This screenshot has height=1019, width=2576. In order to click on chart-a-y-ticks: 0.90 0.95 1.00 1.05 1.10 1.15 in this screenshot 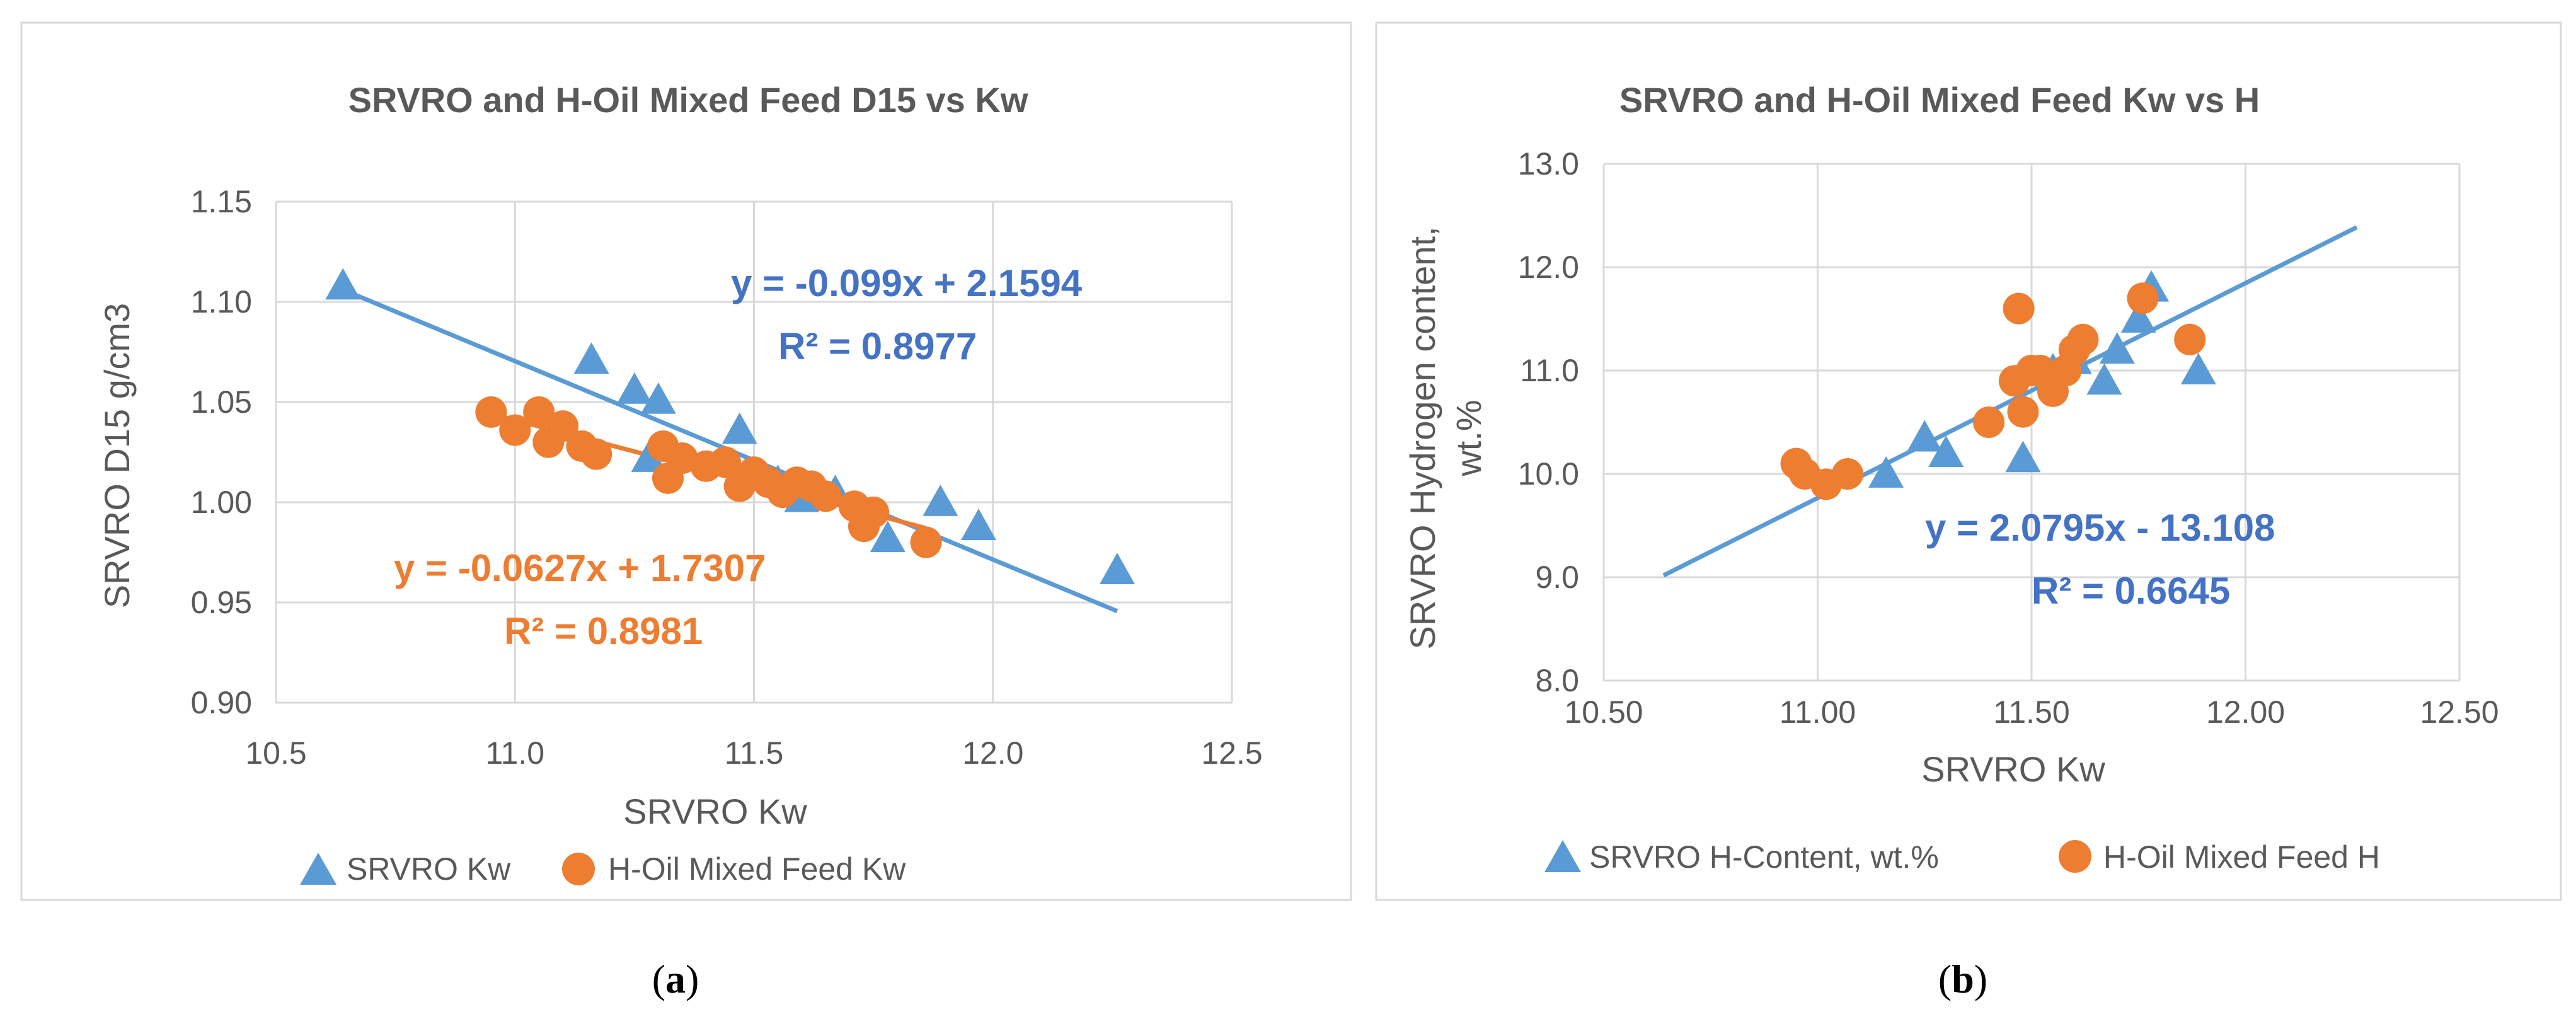, I will do `click(221, 452)`.